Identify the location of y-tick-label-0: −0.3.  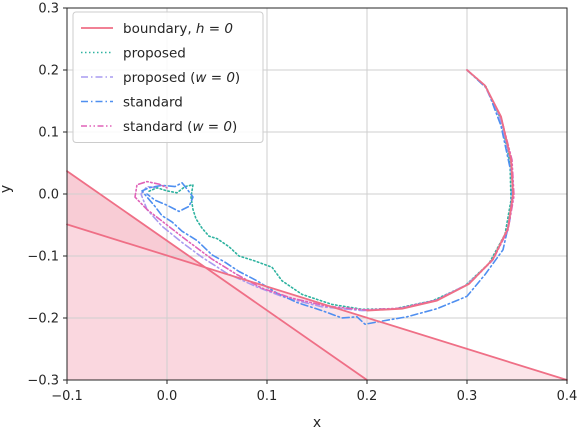
(43, 381).